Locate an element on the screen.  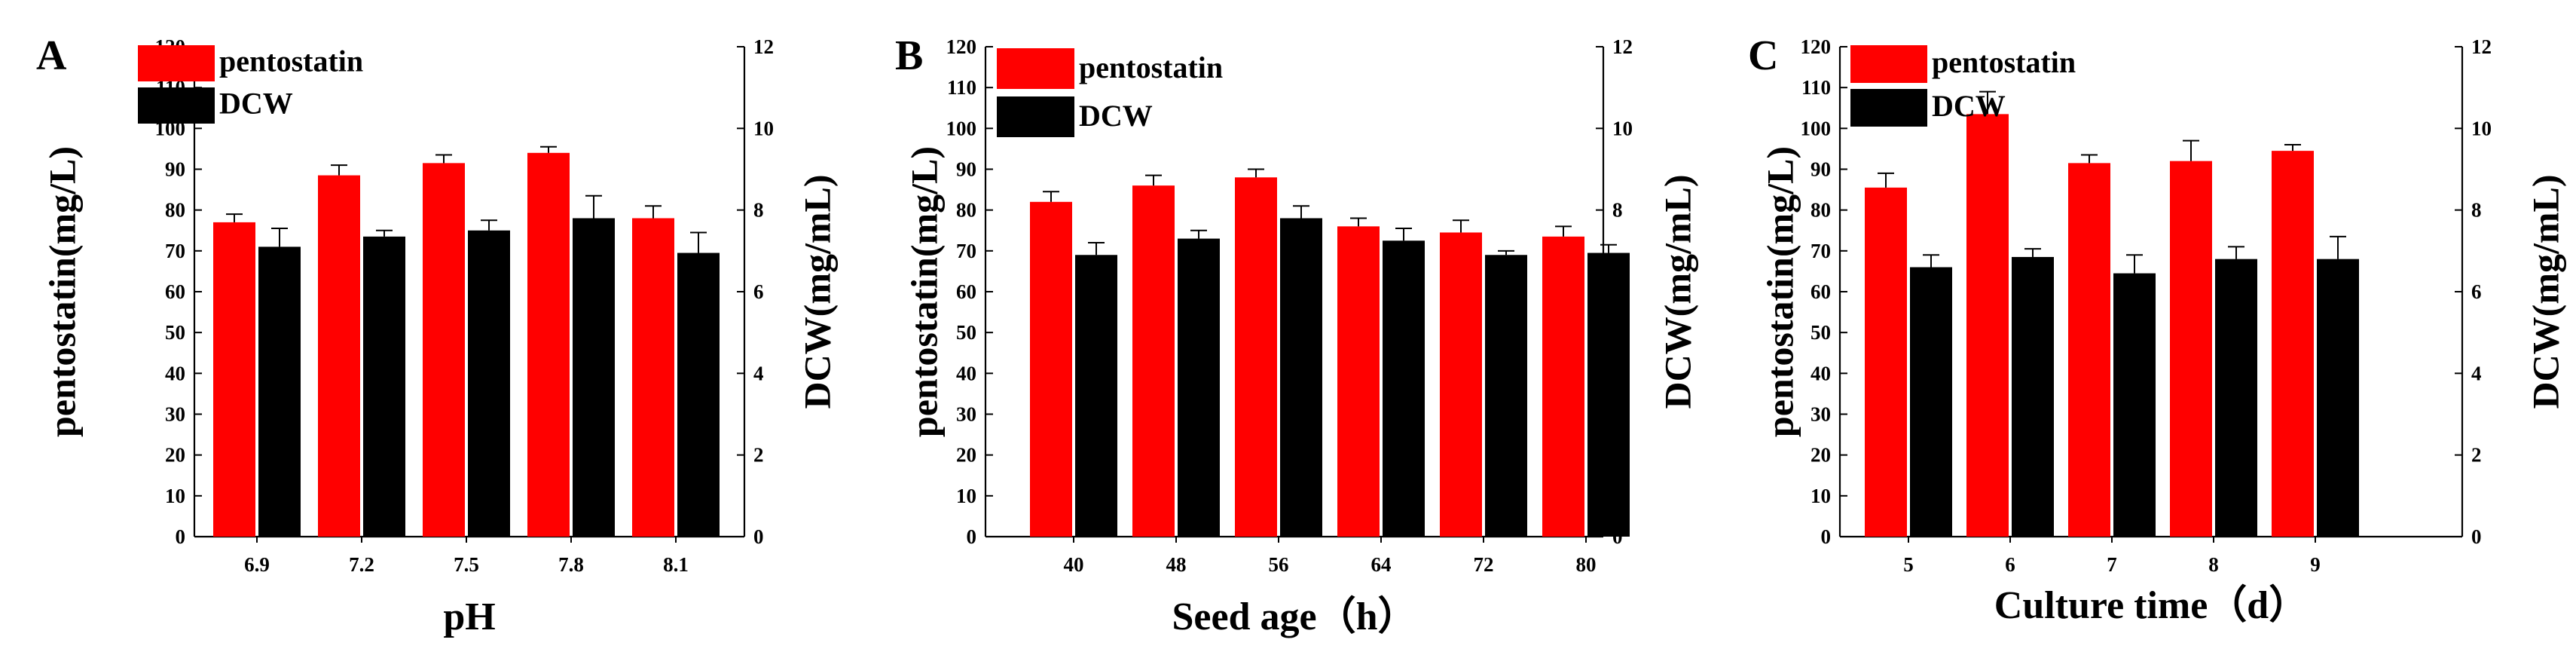
y-right-tick-label: 0 is located at coordinates (758, 536).